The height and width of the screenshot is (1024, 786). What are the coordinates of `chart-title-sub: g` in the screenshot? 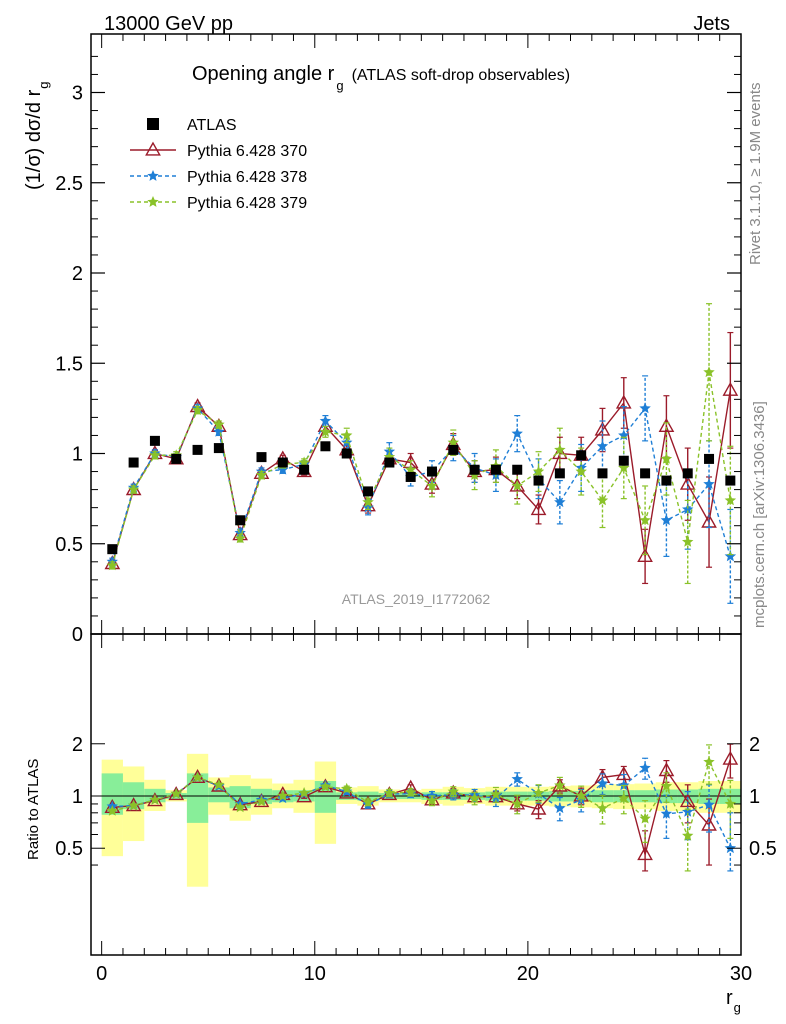 It's located at (339, 85).